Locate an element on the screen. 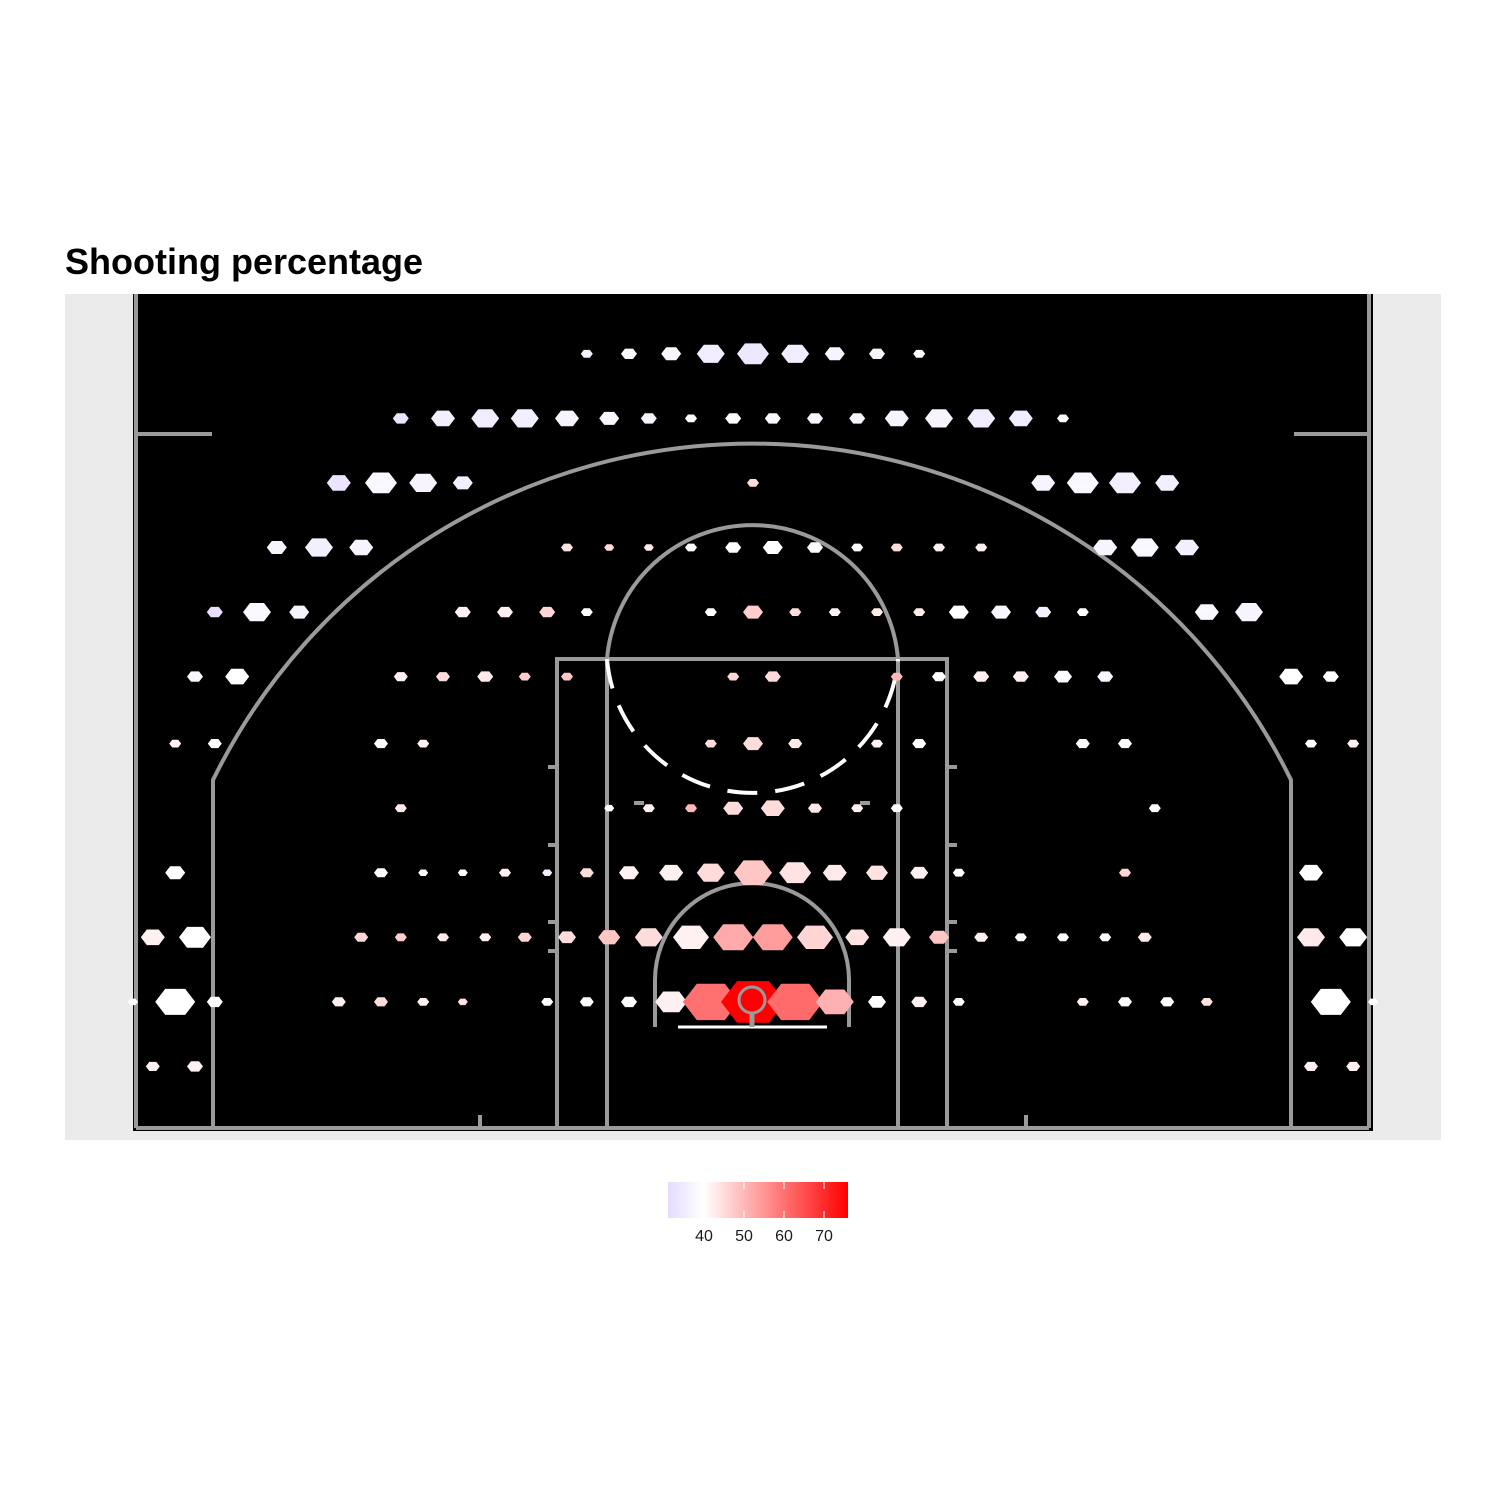 The height and width of the screenshot is (1500, 1500). legend-tick-label: 70 is located at coordinates (824, 1236).